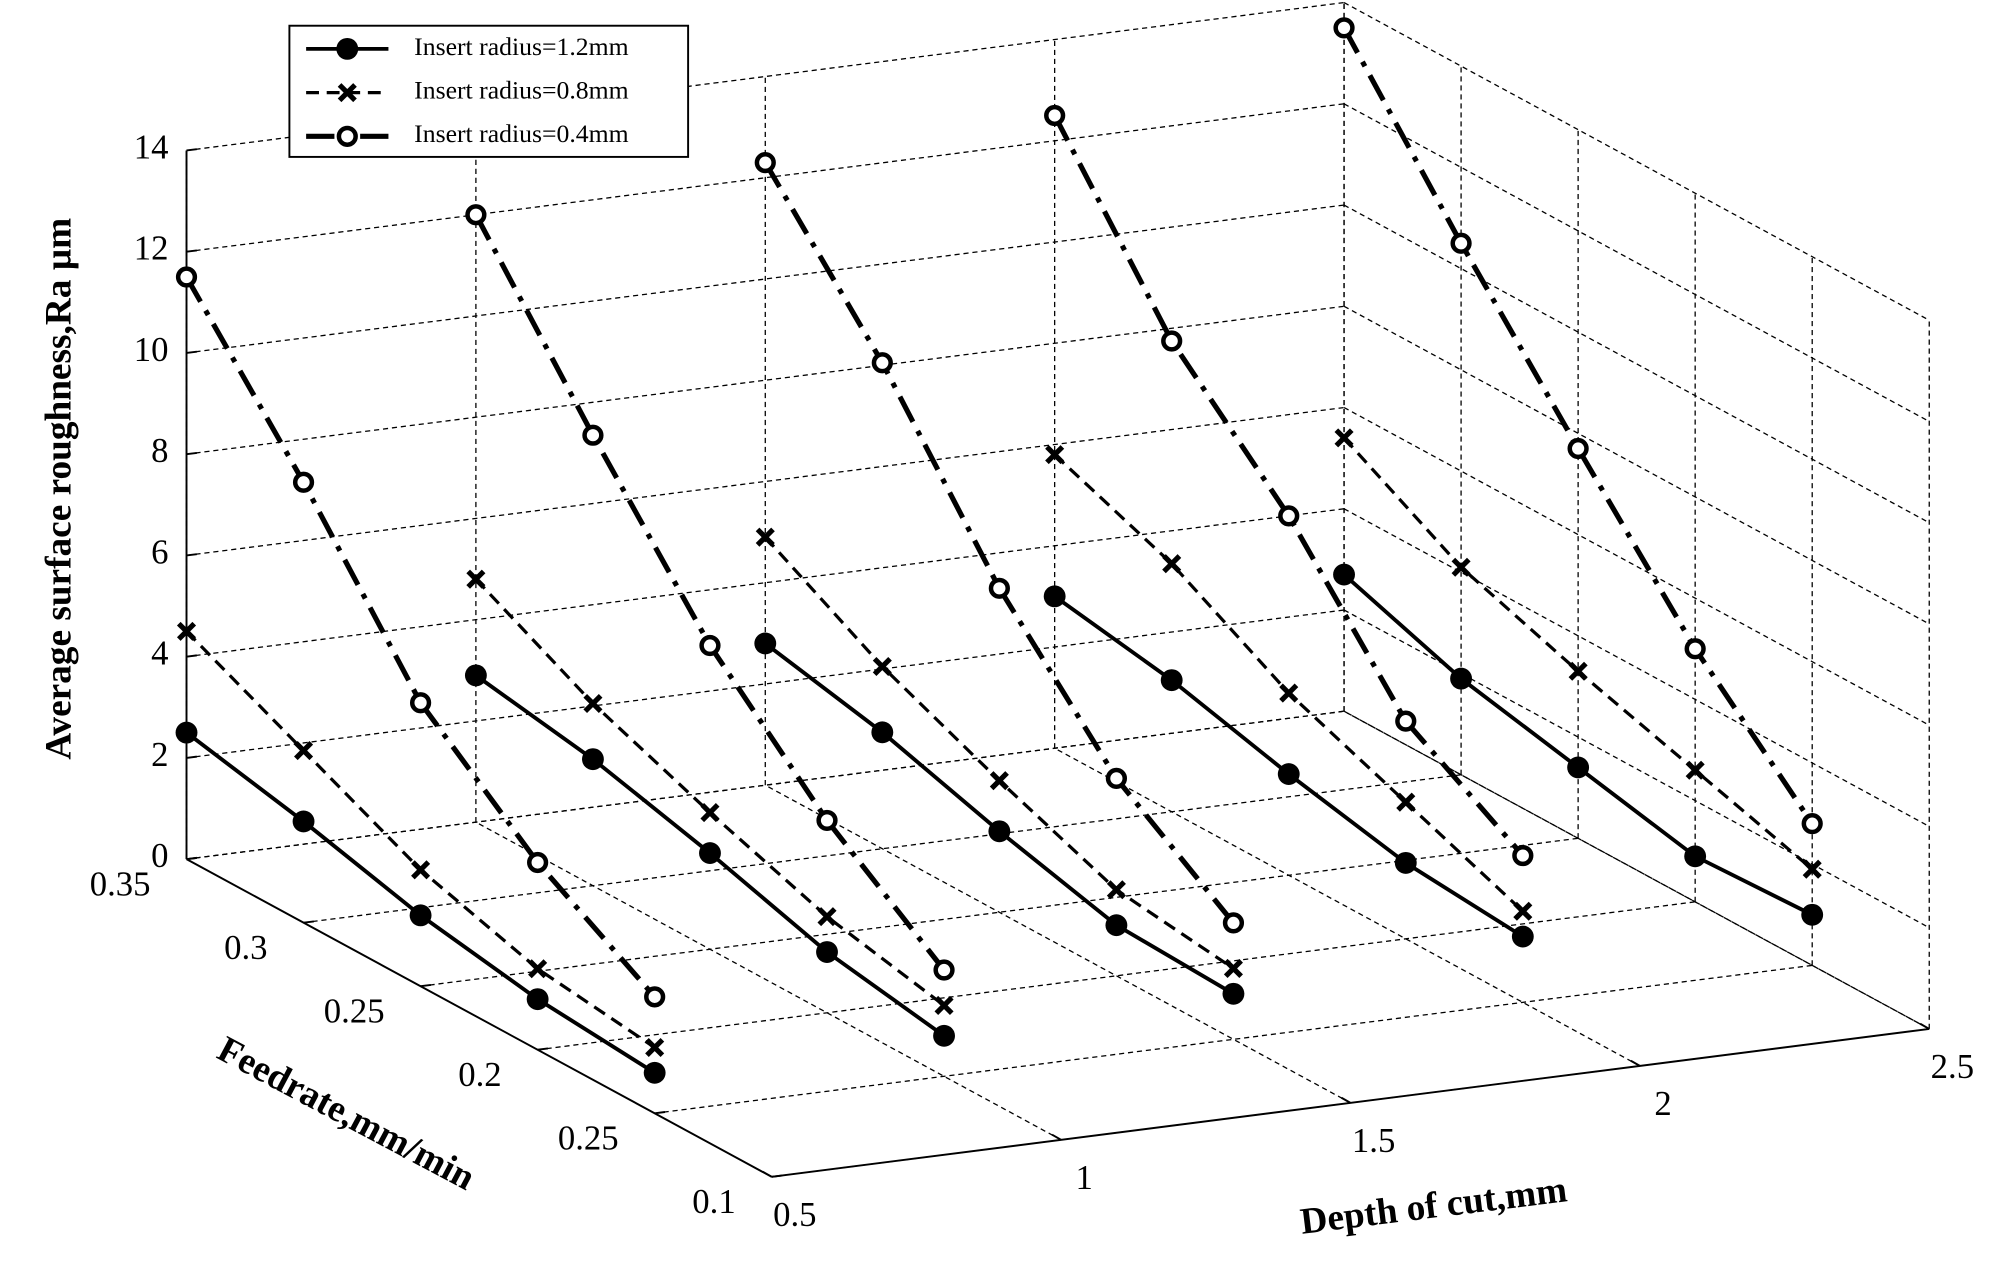 The width and height of the screenshot is (2000, 1272). Describe the element at coordinates (58, 489) in the screenshot. I see `z-axis-title: Average surface roughness,Ra µm` at that location.